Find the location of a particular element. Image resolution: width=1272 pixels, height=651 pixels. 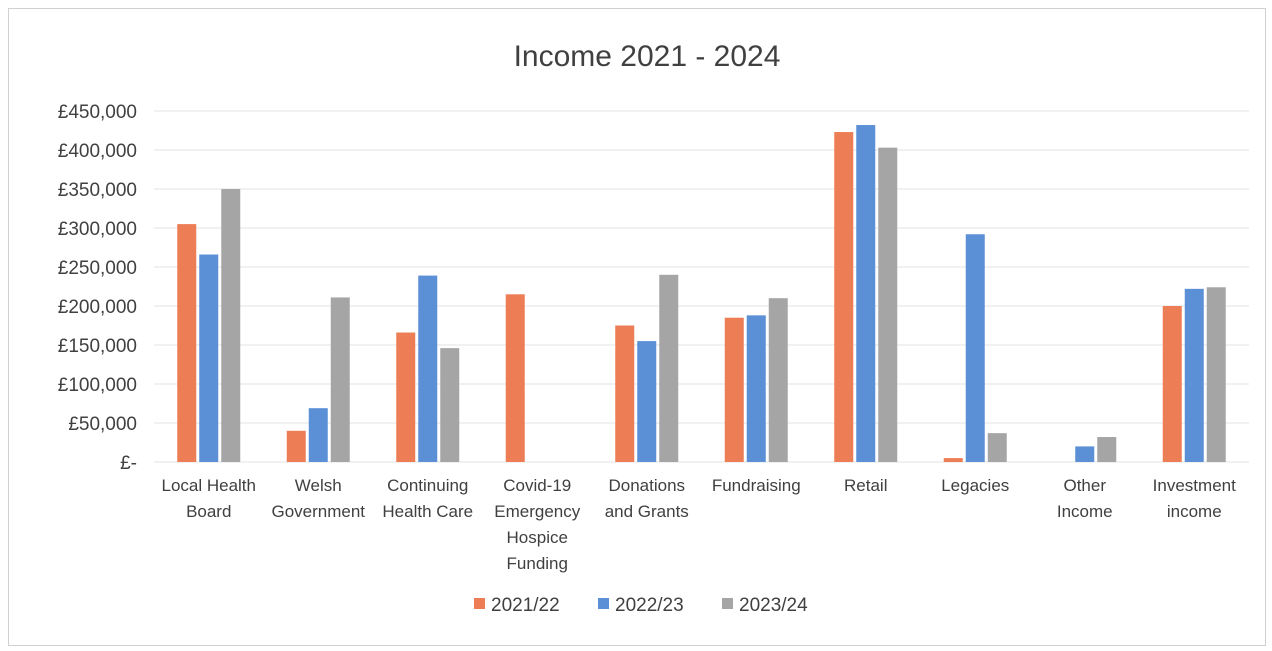

y-tick-label: £100,000 is located at coordinates (97, 385).